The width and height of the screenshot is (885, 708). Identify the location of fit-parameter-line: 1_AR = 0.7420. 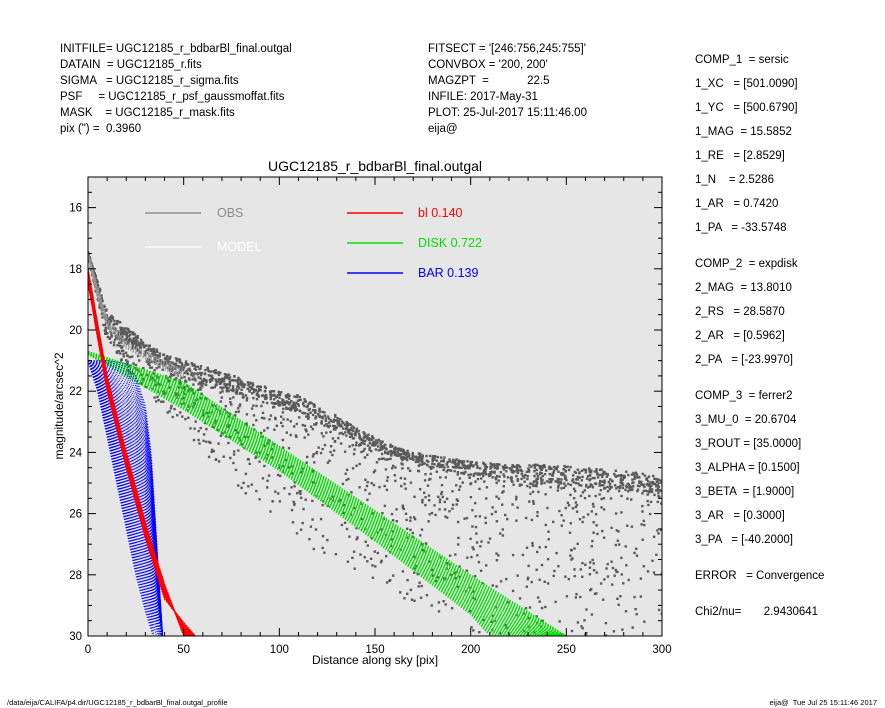
(737, 204).